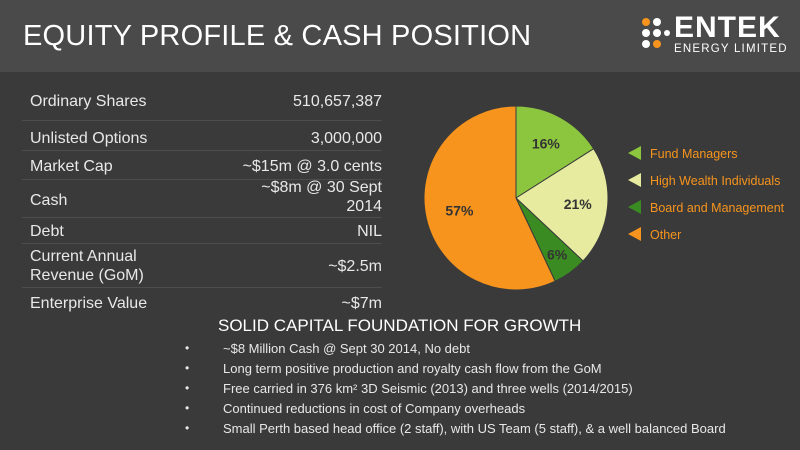 This screenshot has width=800, height=450. I want to click on row-label: Enterprise Value, so click(89, 303).